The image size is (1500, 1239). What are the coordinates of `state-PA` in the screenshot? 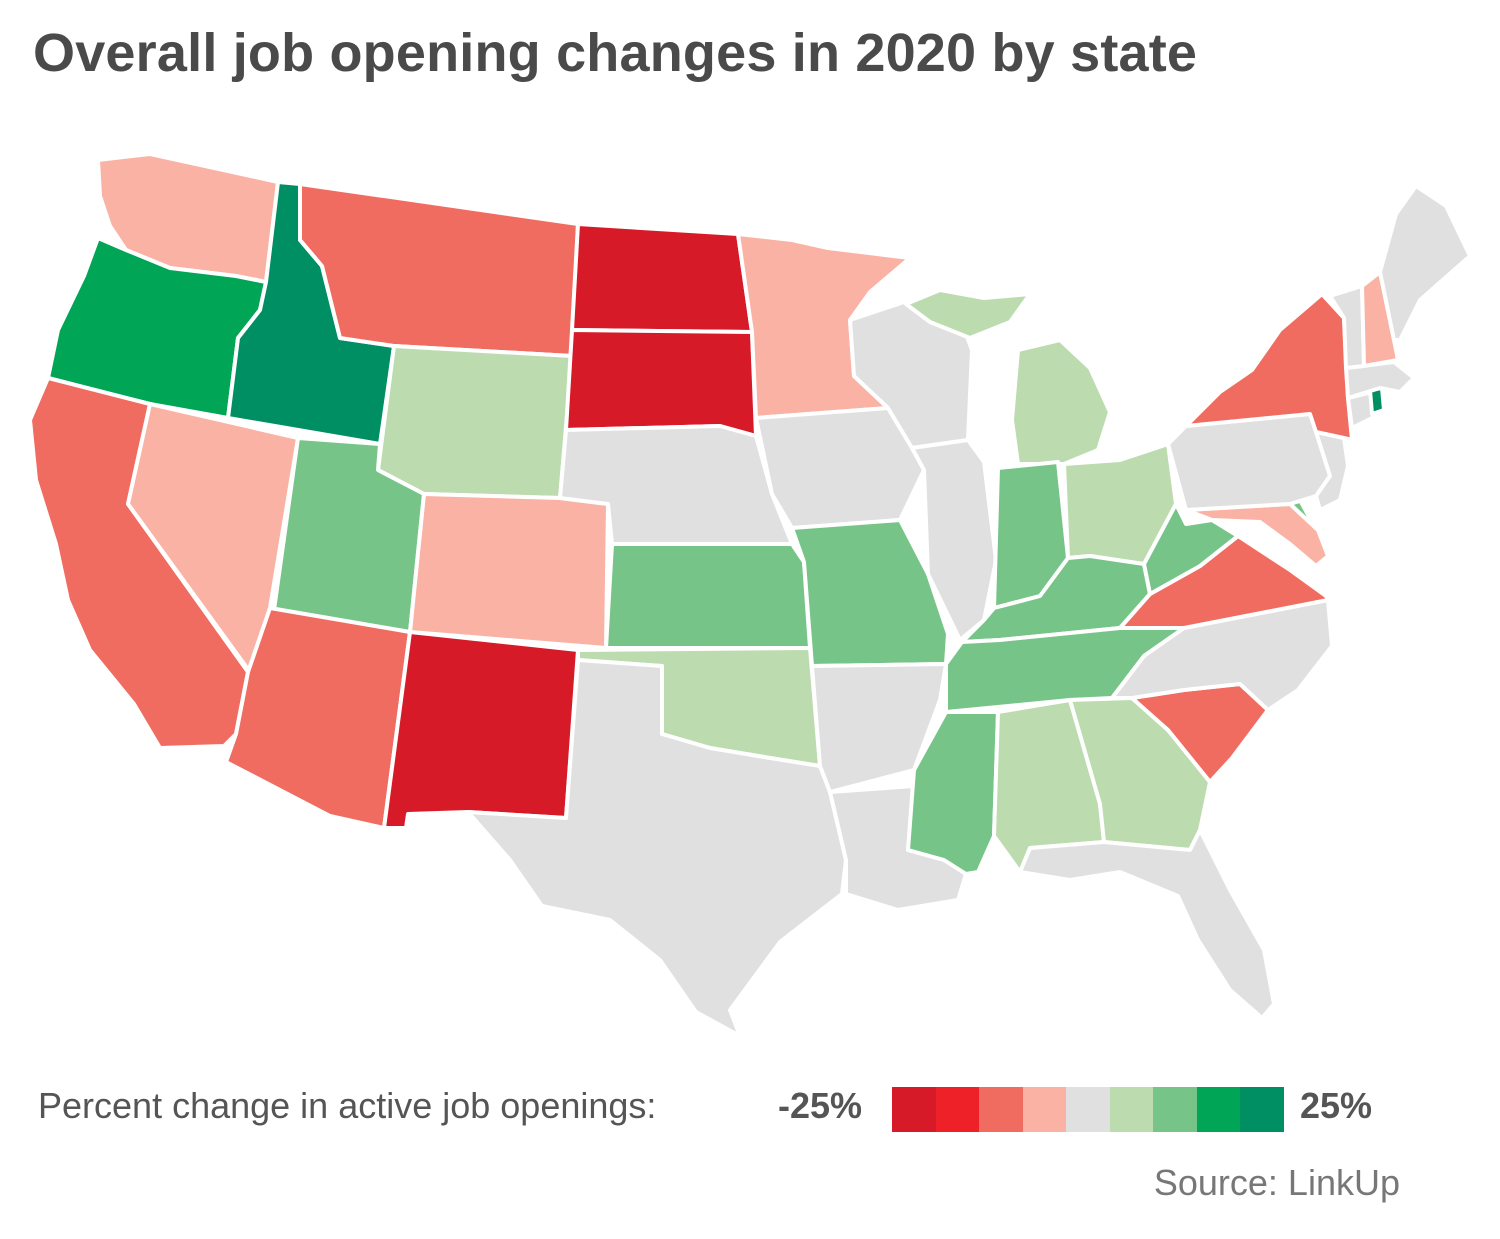 It's located at (1249, 462).